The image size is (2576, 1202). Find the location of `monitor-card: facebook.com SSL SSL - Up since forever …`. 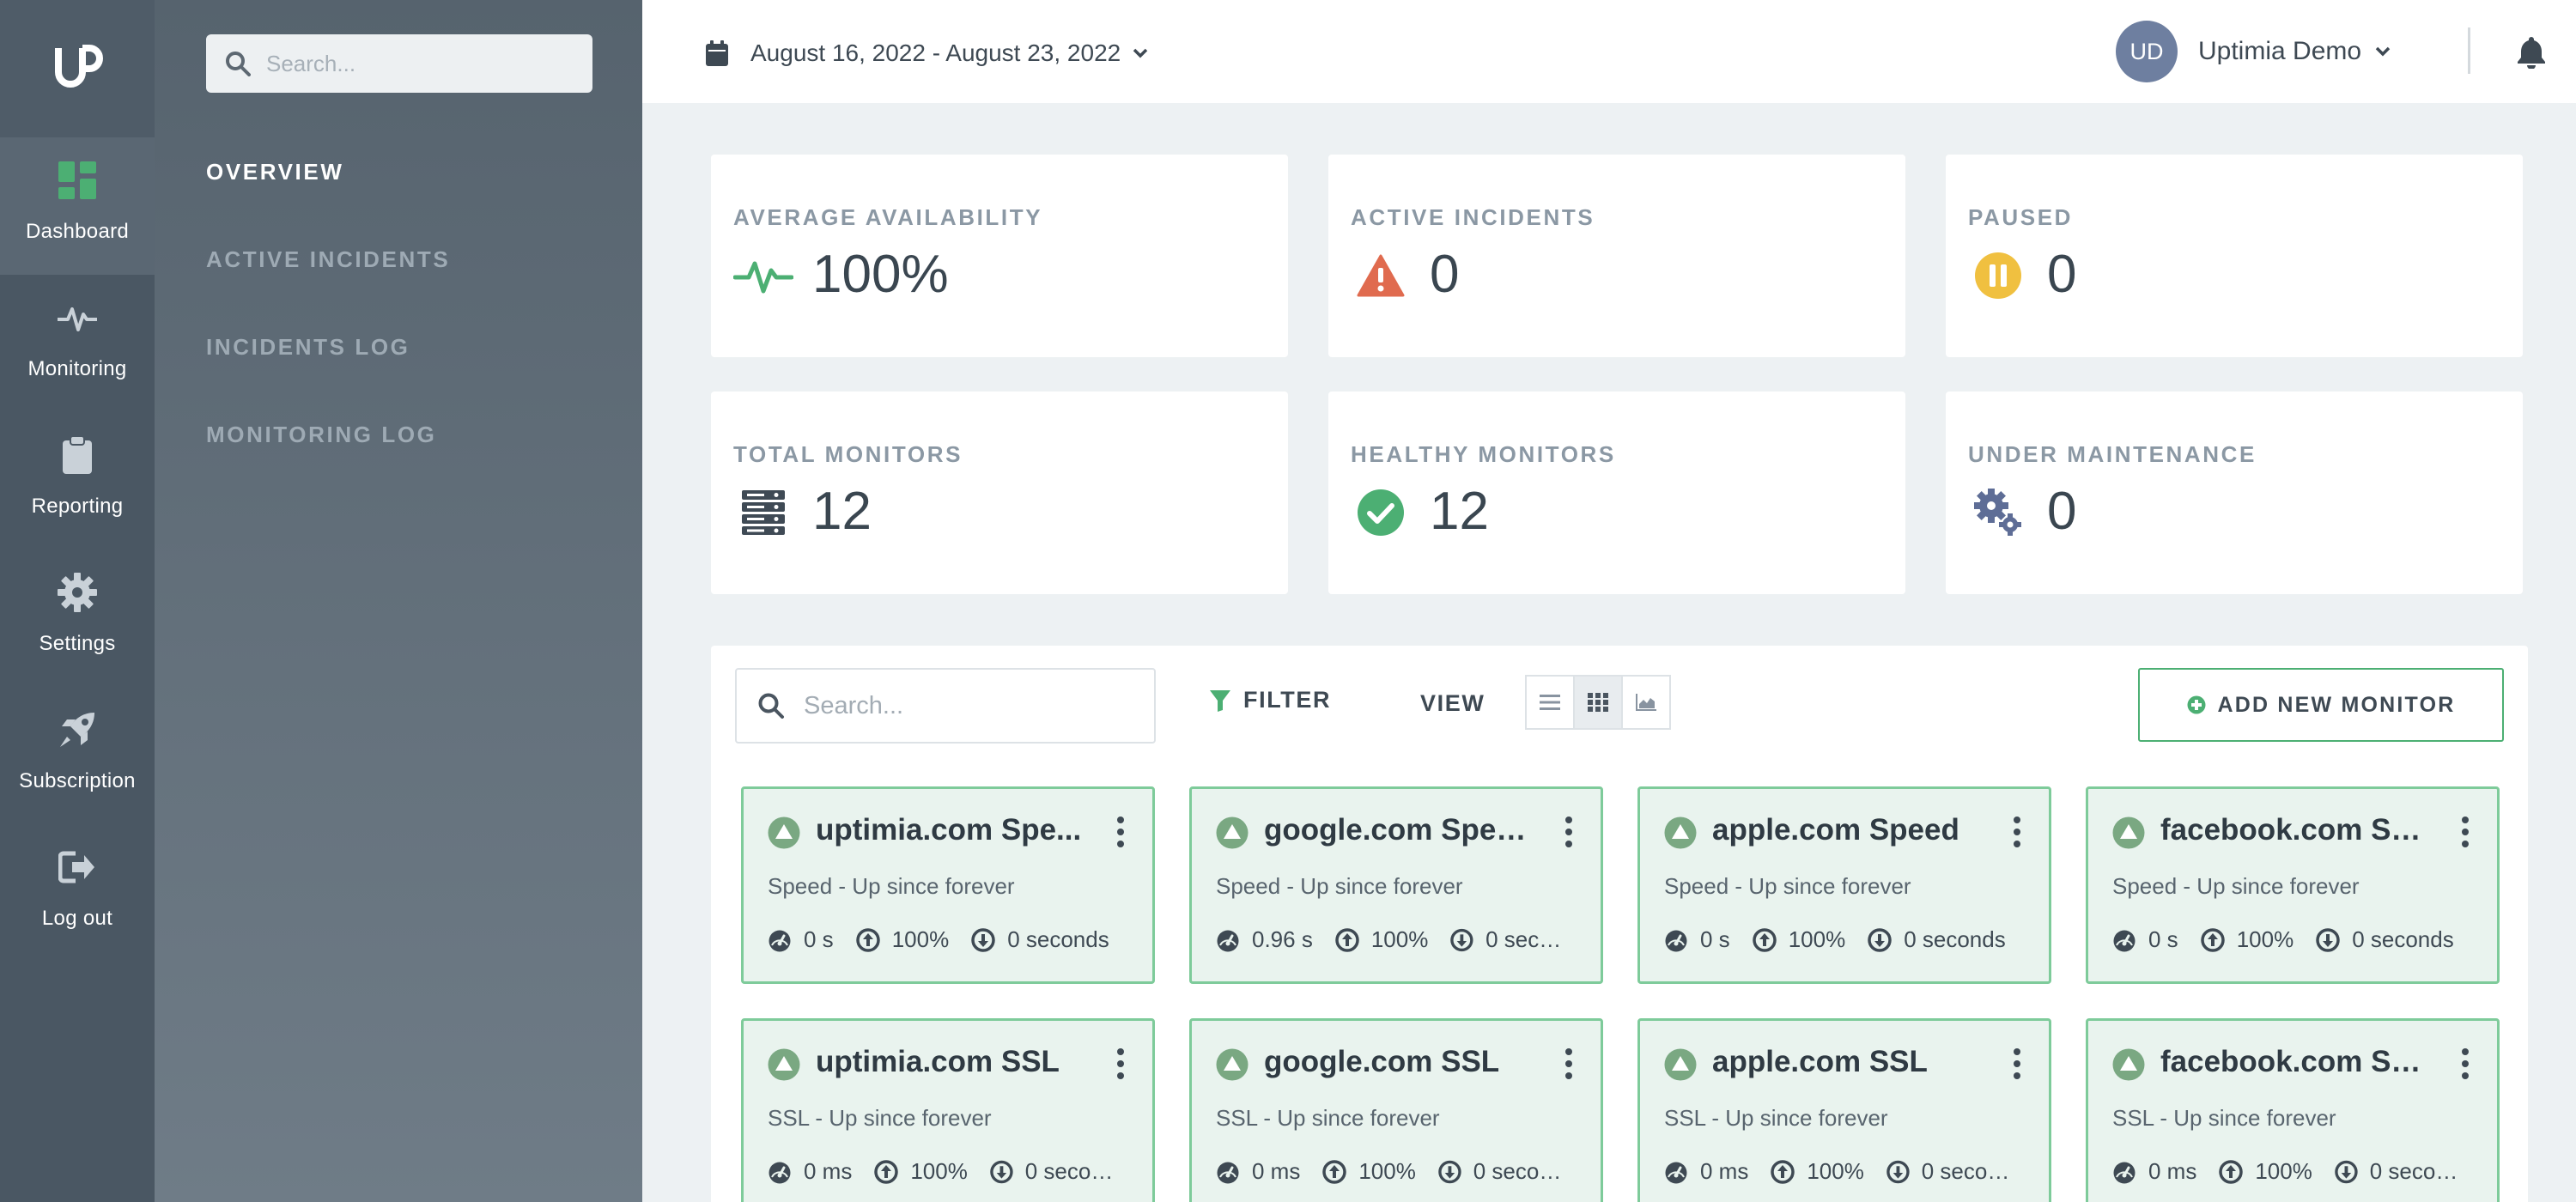

monitor-card: facebook.com SSL SSL - Up since forever … is located at coordinates (2293, 1110).